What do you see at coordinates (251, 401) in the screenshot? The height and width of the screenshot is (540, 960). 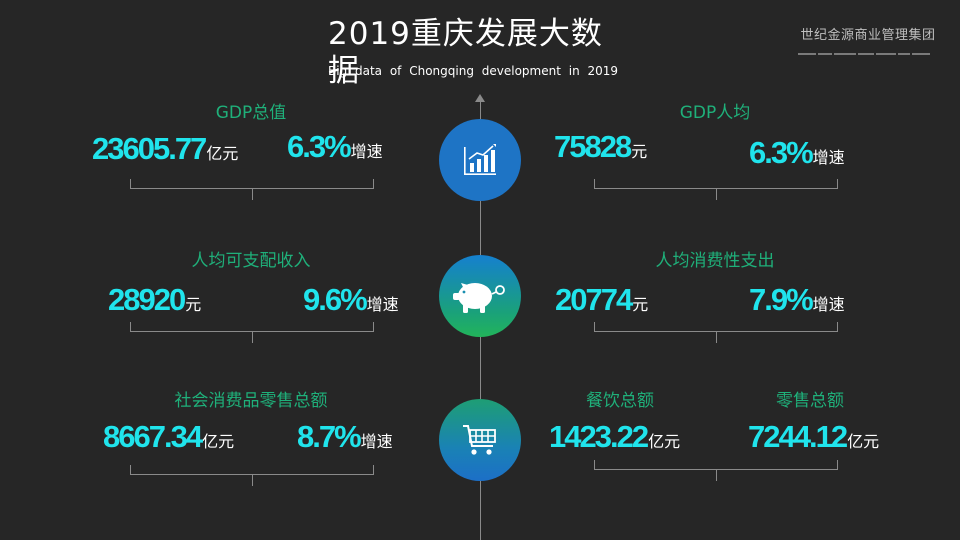 I see `retail-total-label: 社会消费品零售总额` at bounding box center [251, 401].